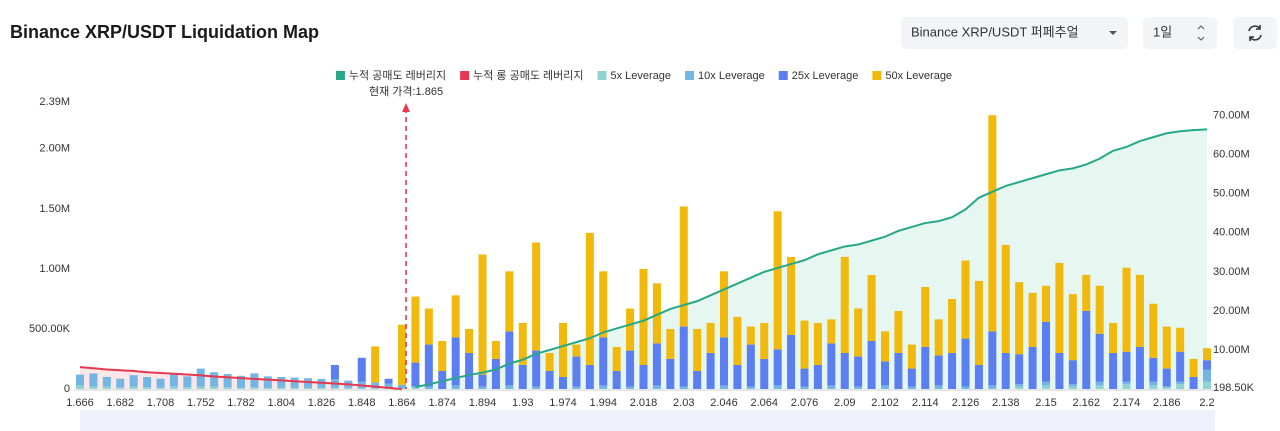 The image size is (1280, 431). Describe the element at coordinates (522, 75) in the screenshot. I see `legend-item: 누적 롱 공매도 레버리지` at that location.